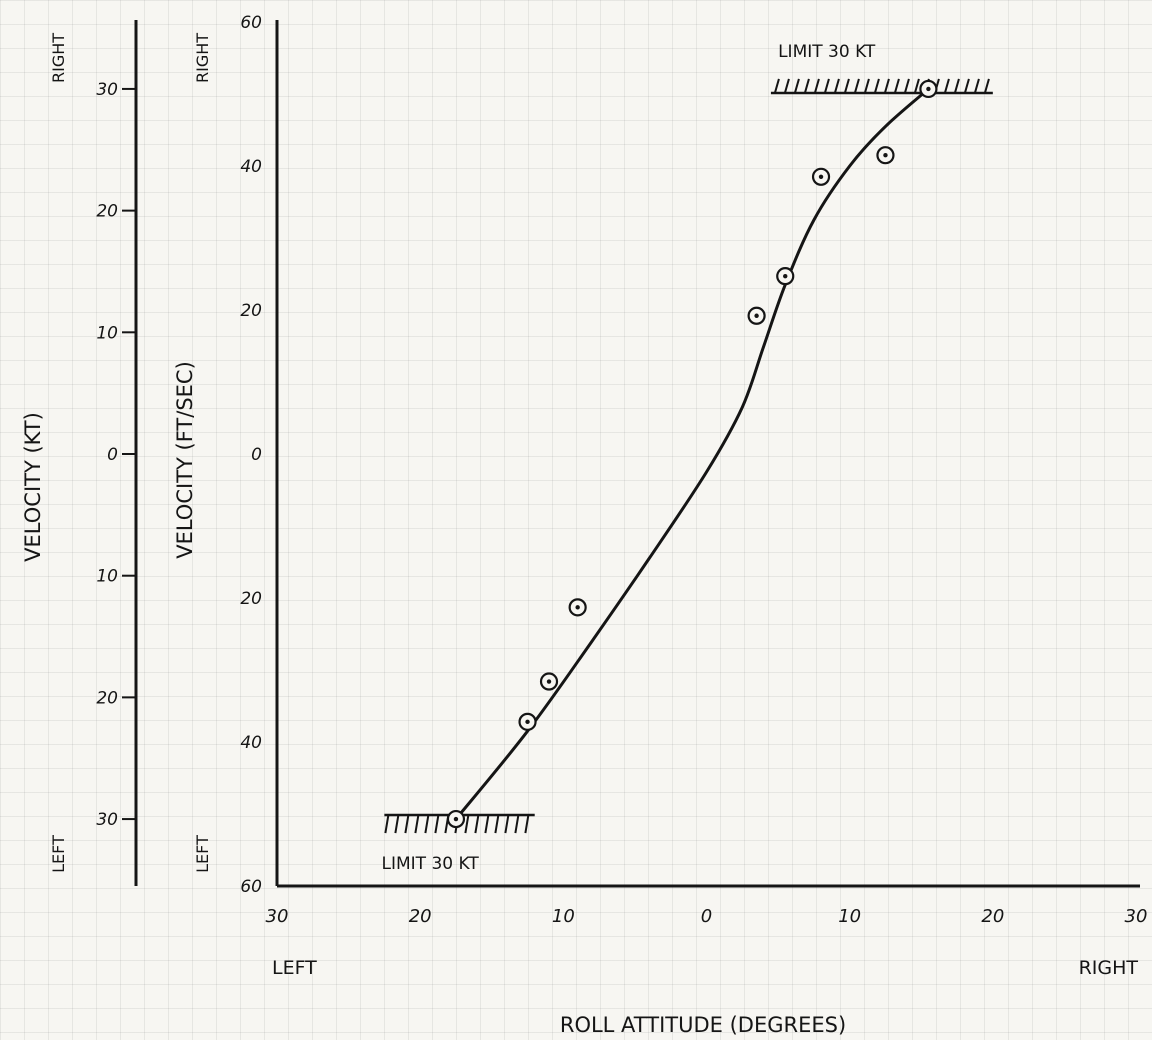  I want to click on velocity-kt-ticks: 30 20 10 0 10 20 30, so click(116, 455).